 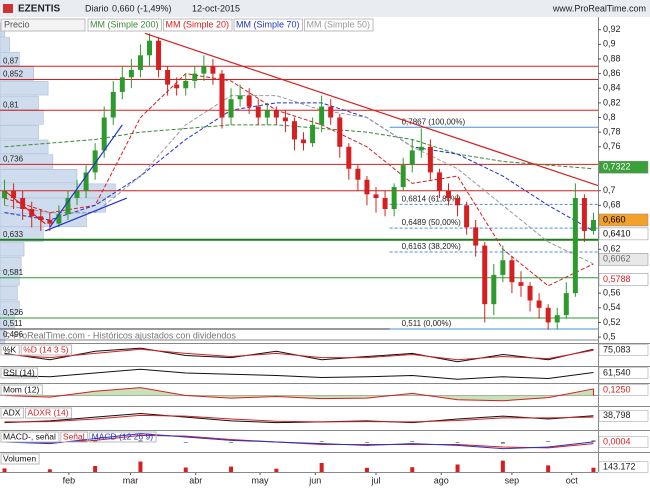 I want to click on indicator-legend: Señal, so click(x=74, y=436).